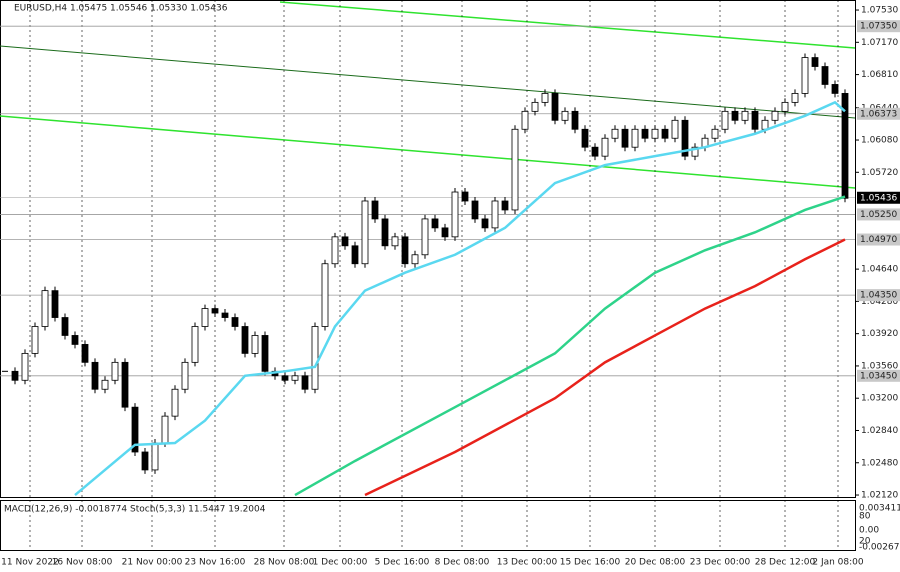 Image resolution: width=900 pixels, height=572 pixels. What do you see at coordinates (879, 302) in the screenshot?
I see `y-tick-label: 1.04280` at bounding box center [879, 302].